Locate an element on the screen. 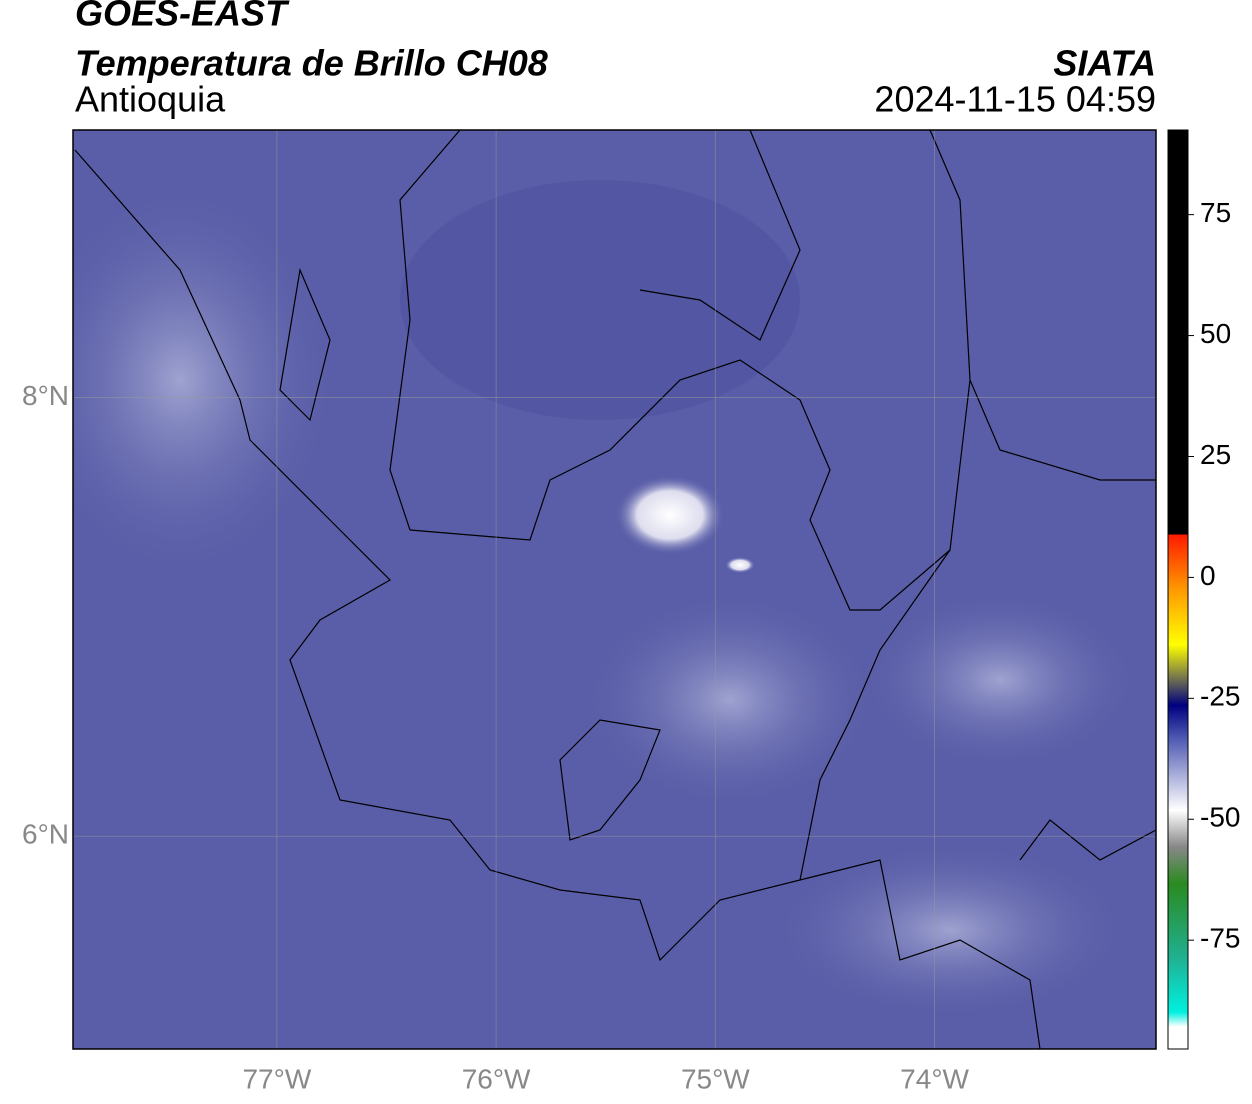 This screenshot has width=1252, height=1104. title: GOES-EAST is located at coordinates (182, 17).